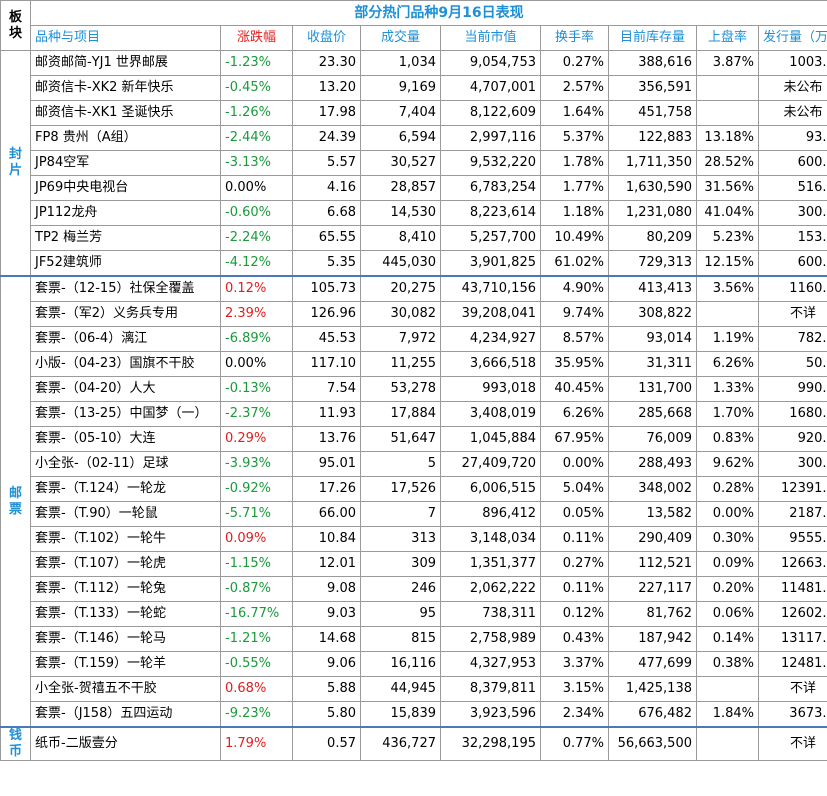 Image resolution: width=827 pixels, height=796 pixels. What do you see at coordinates (326, 339) in the screenshot?
I see `cell-close: 45.53` at bounding box center [326, 339].